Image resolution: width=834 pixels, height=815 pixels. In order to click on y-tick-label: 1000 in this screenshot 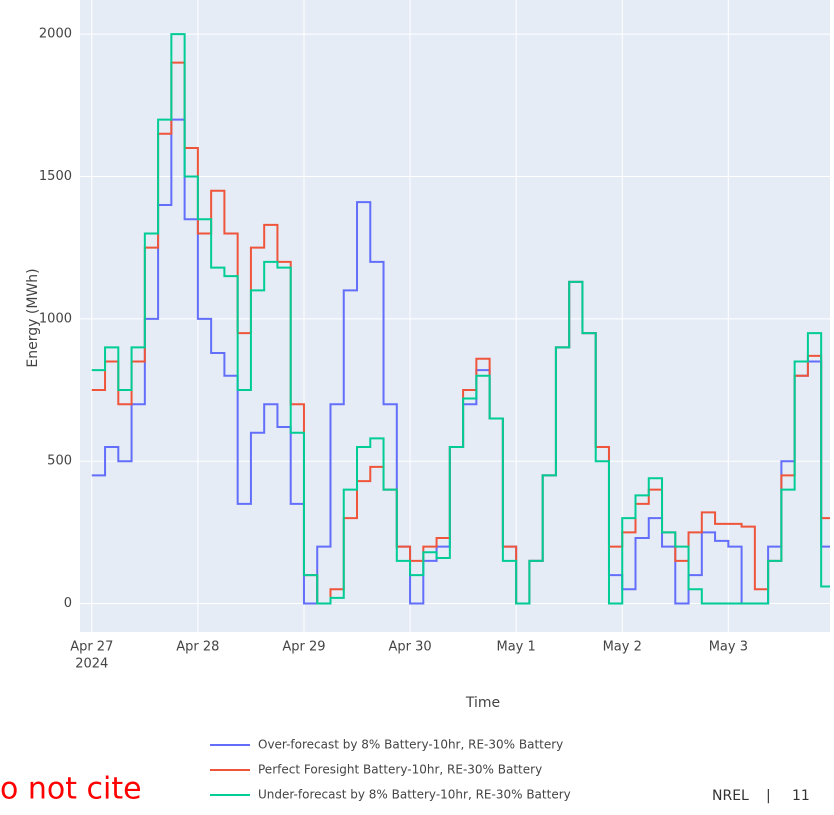, I will do `click(55, 318)`.